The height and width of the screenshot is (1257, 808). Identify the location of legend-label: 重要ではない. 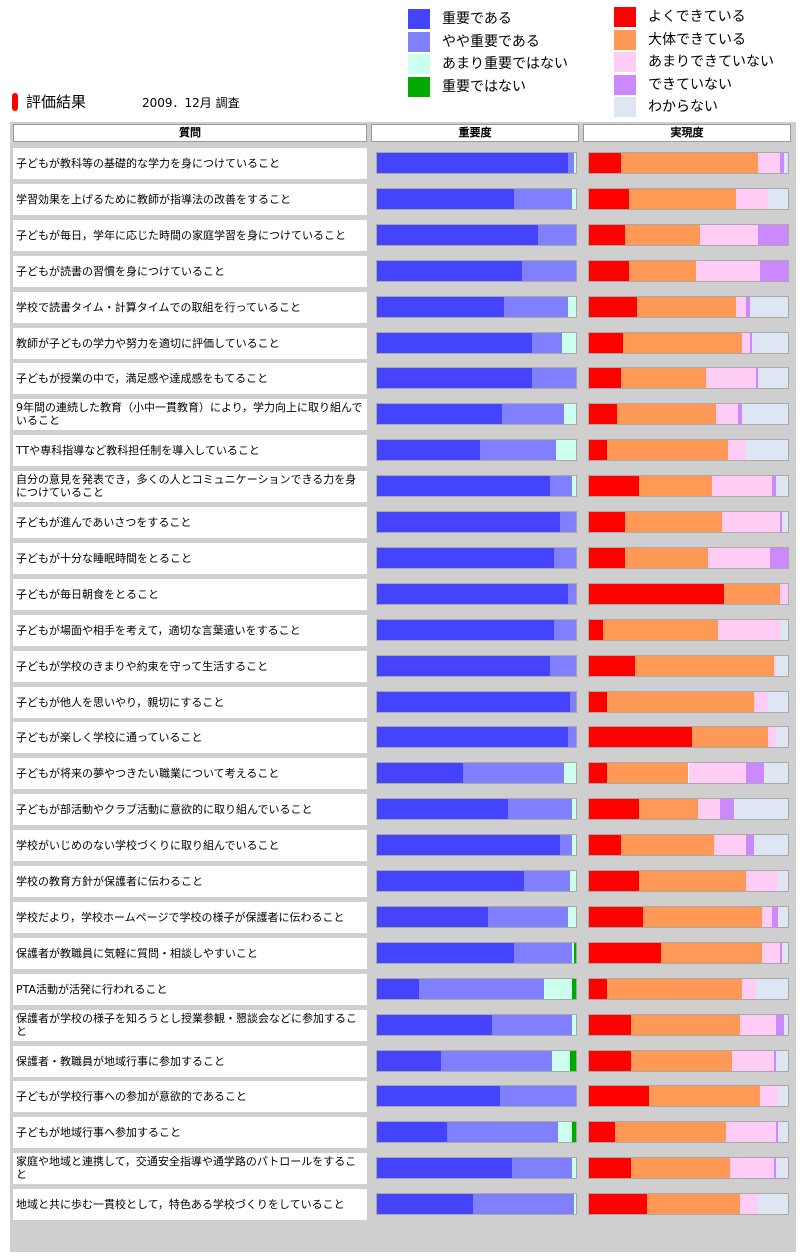
(484, 86).